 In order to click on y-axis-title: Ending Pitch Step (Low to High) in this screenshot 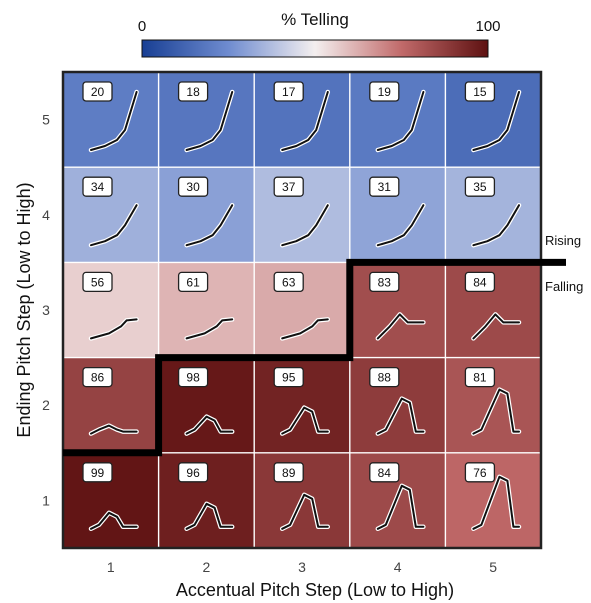, I will do `click(24, 309)`.